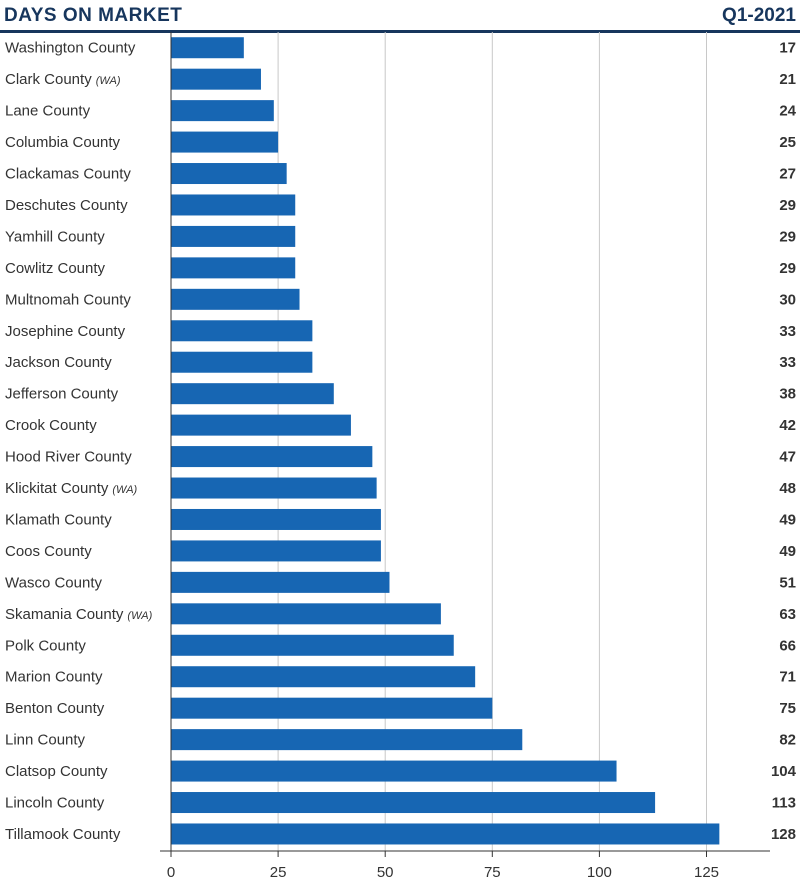 Image resolution: width=800 pixels, height=890 pixels. I want to click on value-label-20: 71, so click(787, 677).